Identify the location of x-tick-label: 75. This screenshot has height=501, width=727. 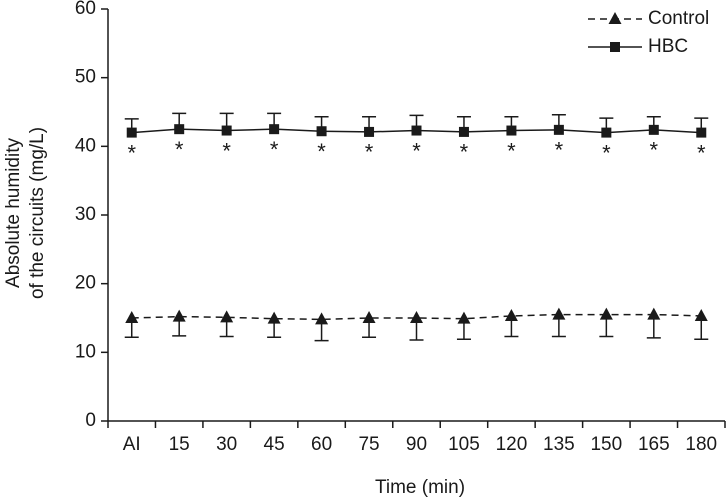
(368, 444).